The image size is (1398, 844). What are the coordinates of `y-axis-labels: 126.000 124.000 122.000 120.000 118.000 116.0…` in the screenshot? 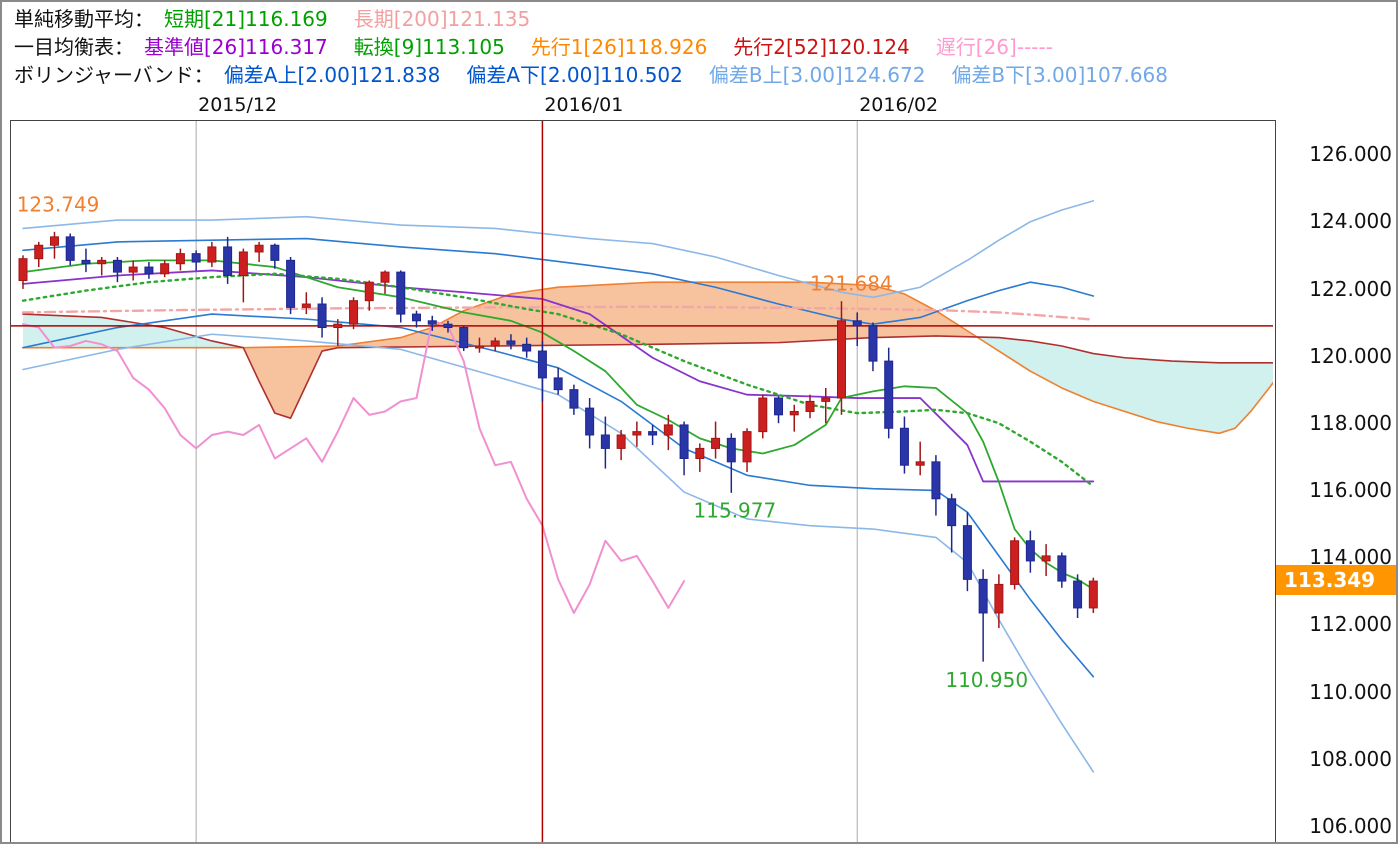 It's located at (1336, 481).